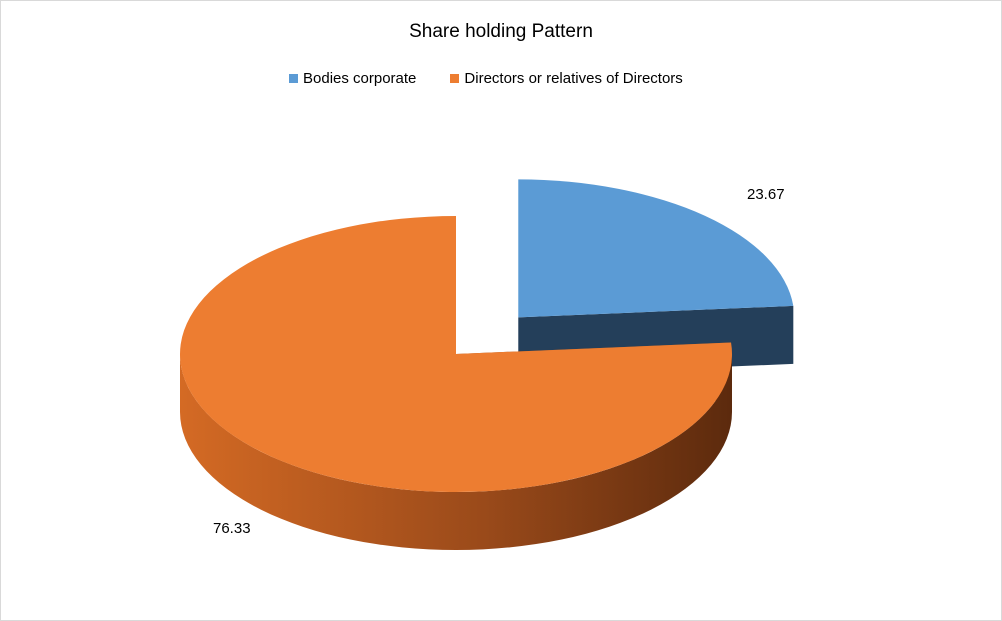 The image size is (1002, 621). I want to click on legend-item-directors: Directors or relatives of Directors, so click(566, 78).